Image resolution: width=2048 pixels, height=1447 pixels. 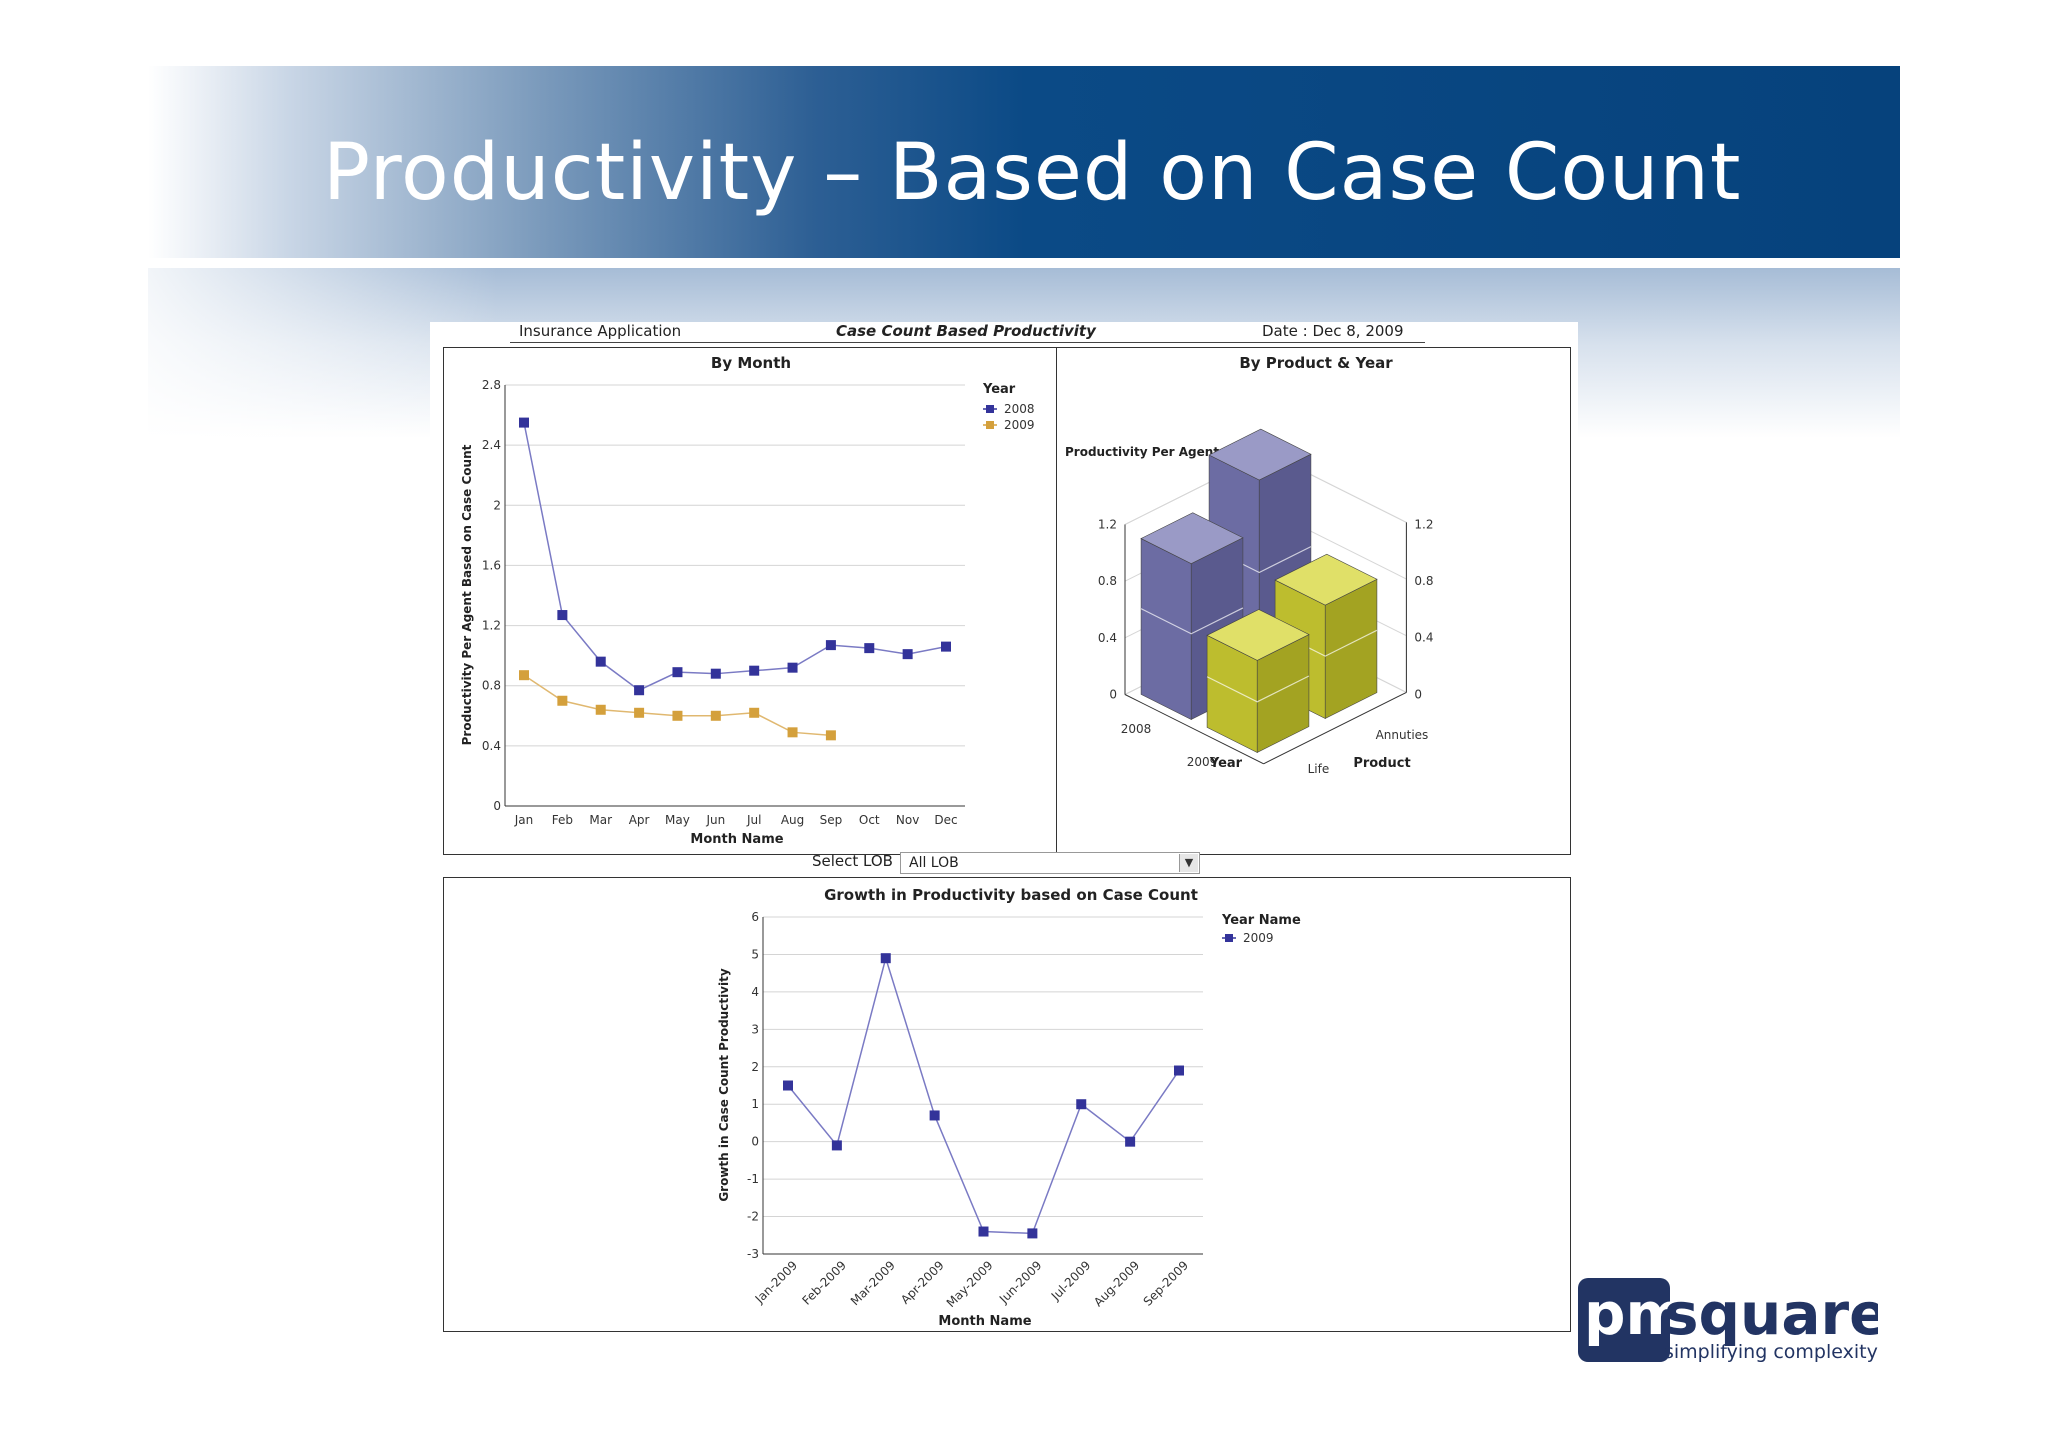 I want to click on x-tick-label: Jun-2009, so click(x=1020, y=1282).